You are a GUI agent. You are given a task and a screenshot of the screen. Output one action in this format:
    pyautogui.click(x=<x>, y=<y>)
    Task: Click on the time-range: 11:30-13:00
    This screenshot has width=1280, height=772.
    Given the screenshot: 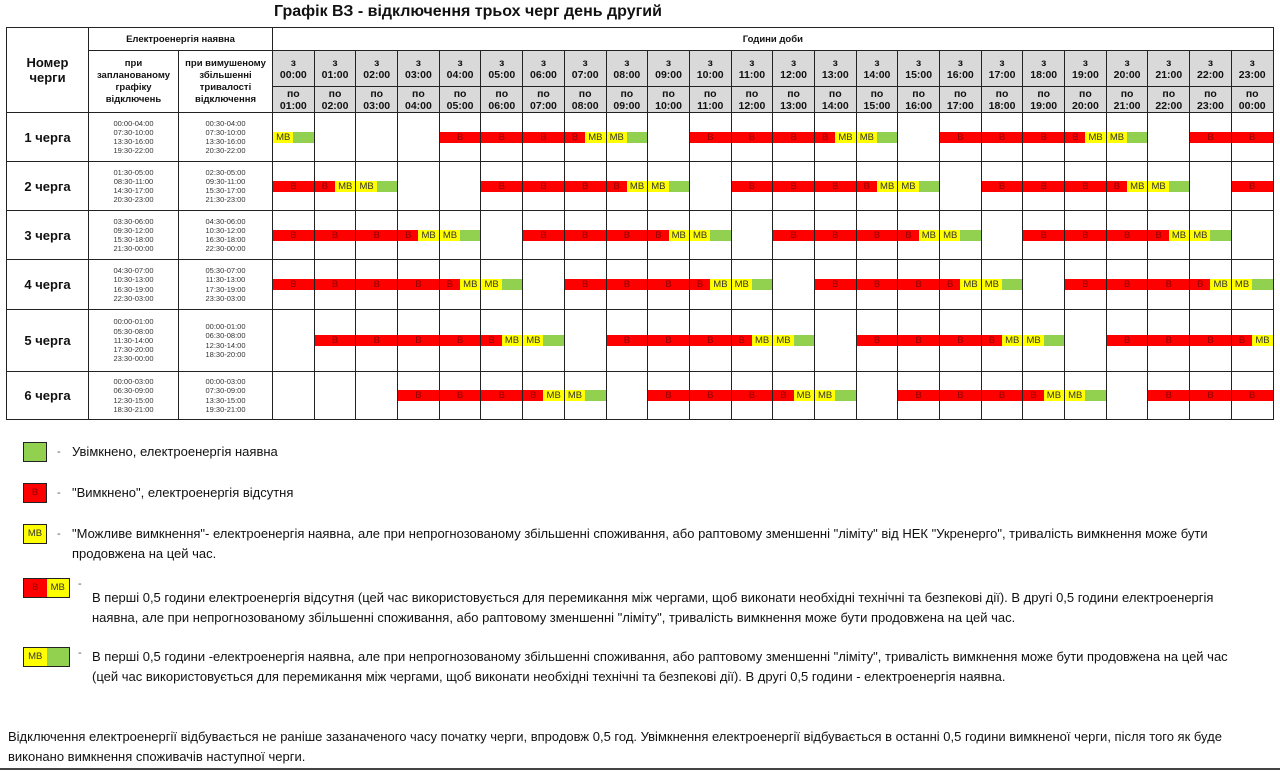 What is the action you would take?
    pyautogui.click(x=225, y=280)
    